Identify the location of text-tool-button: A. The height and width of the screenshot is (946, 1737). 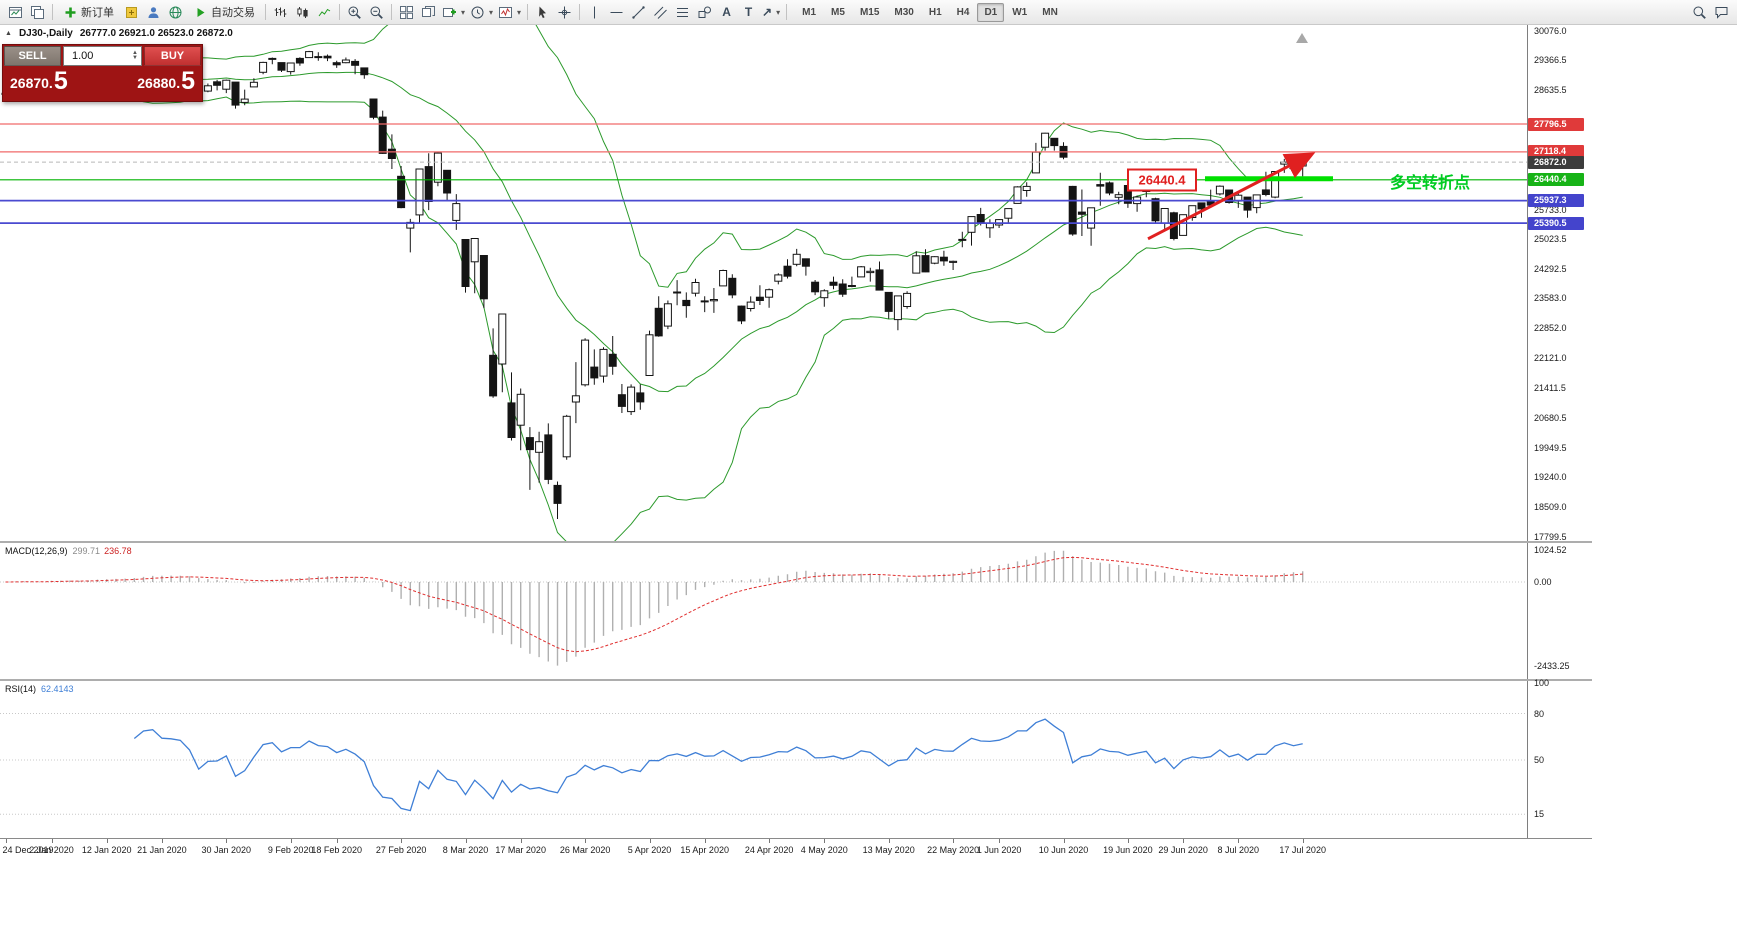
(726, 12).